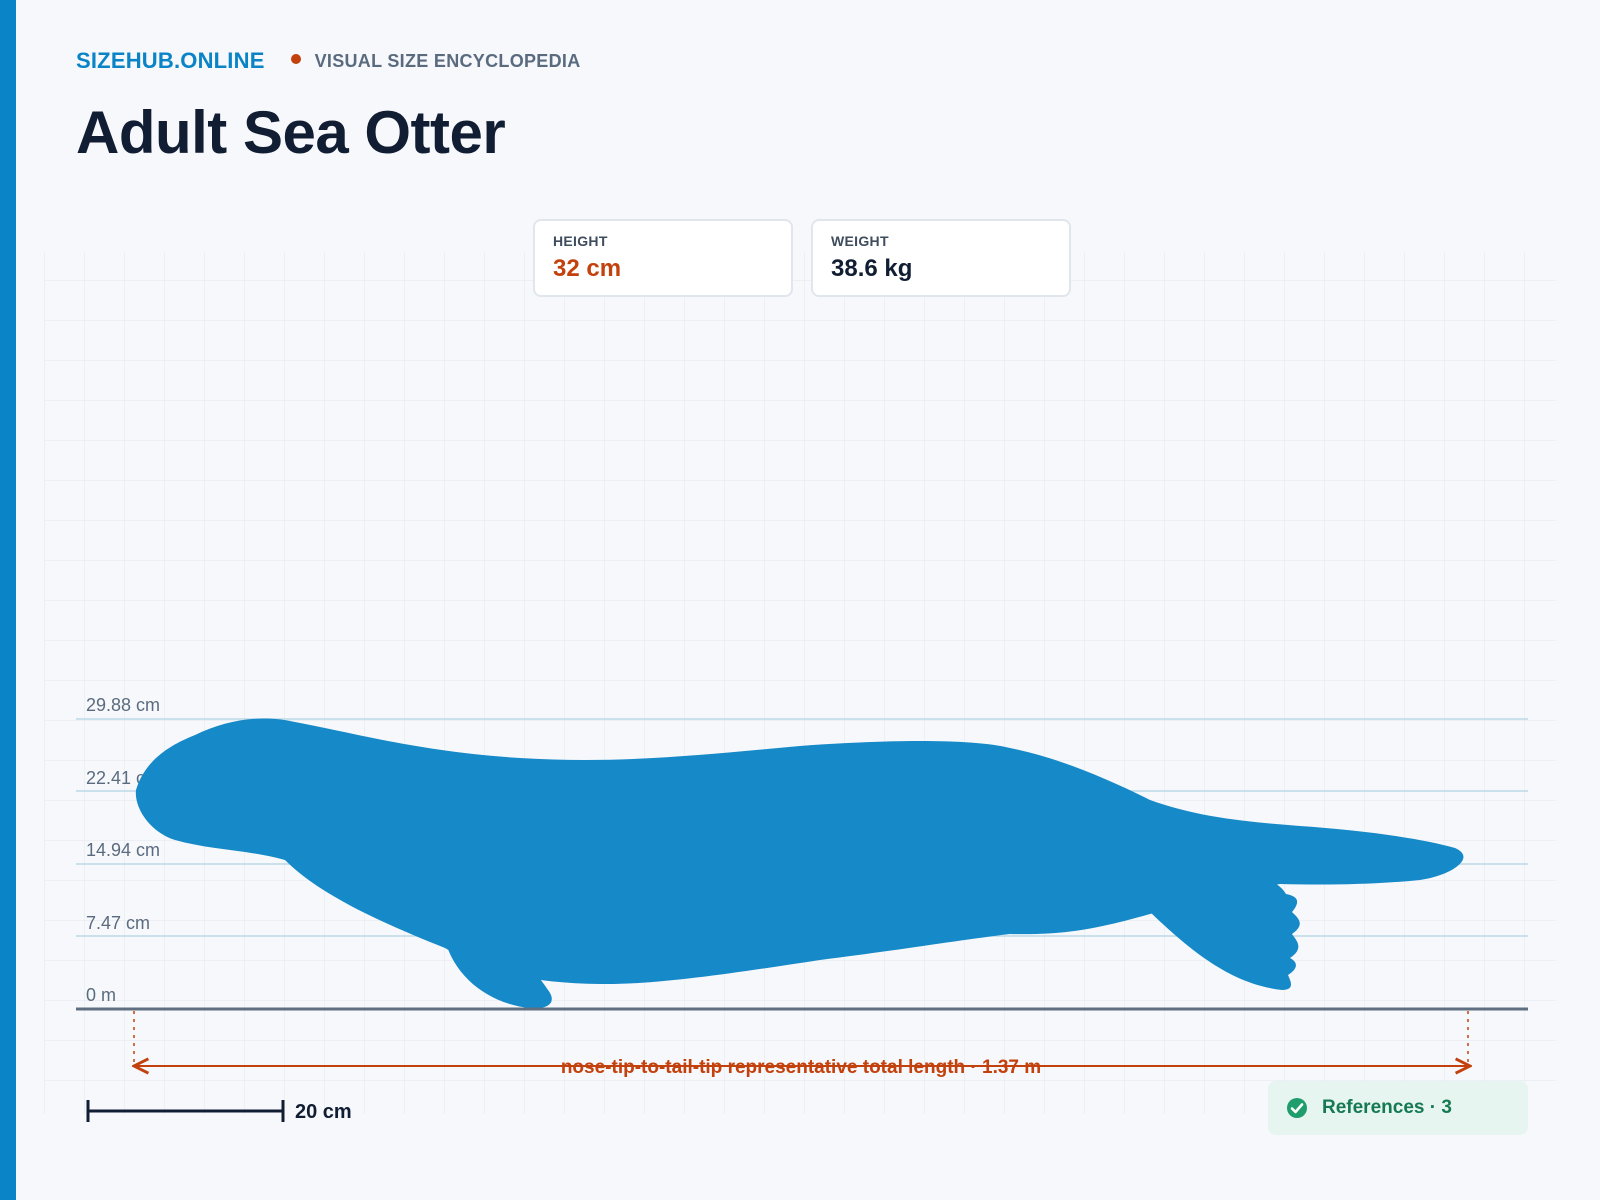 The width and height of the screenshot is (1600, 1200). What do you see at coordinates (323, 1112) in the screenshot?
I see `scale-bar-label: 20 cm` at bounding box center [323, 1112].